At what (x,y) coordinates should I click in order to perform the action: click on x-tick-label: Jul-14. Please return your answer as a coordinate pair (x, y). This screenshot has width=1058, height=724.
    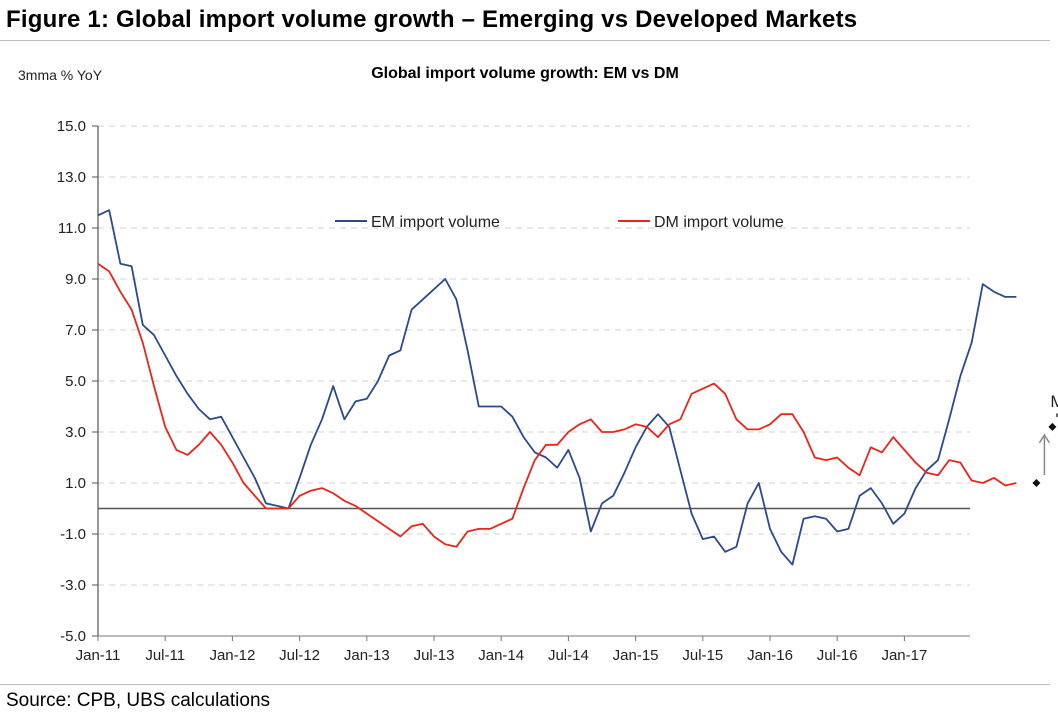
    Looking at the image, I should click on (568, 655).